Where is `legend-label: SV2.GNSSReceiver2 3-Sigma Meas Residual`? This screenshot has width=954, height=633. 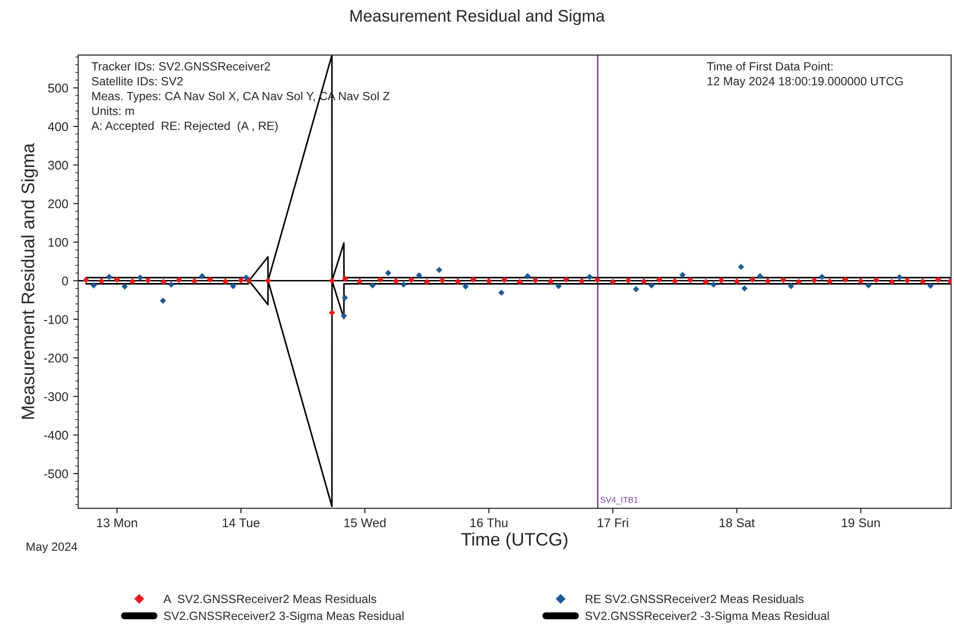 legend-label: SV2.GNSSReceiver2 3-Sigma Meas Residual is located at coordinates (284, 616).